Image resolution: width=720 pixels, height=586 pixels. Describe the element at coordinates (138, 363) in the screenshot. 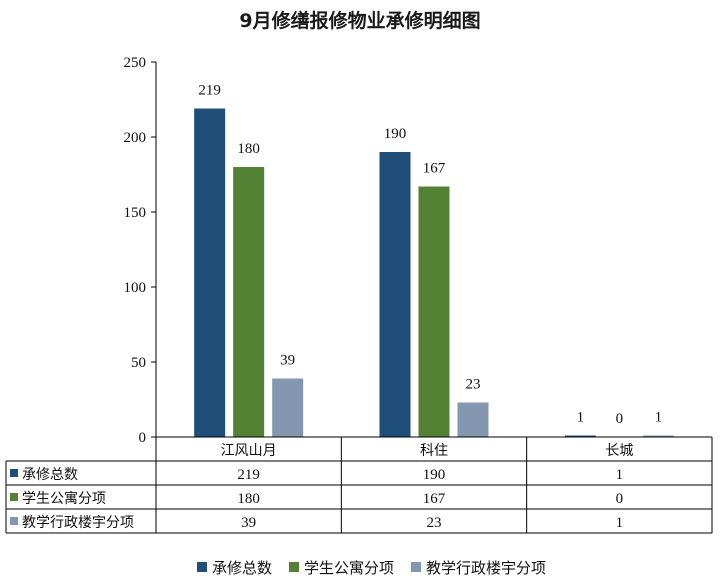

I see `y-tick-label: 50` at that location.